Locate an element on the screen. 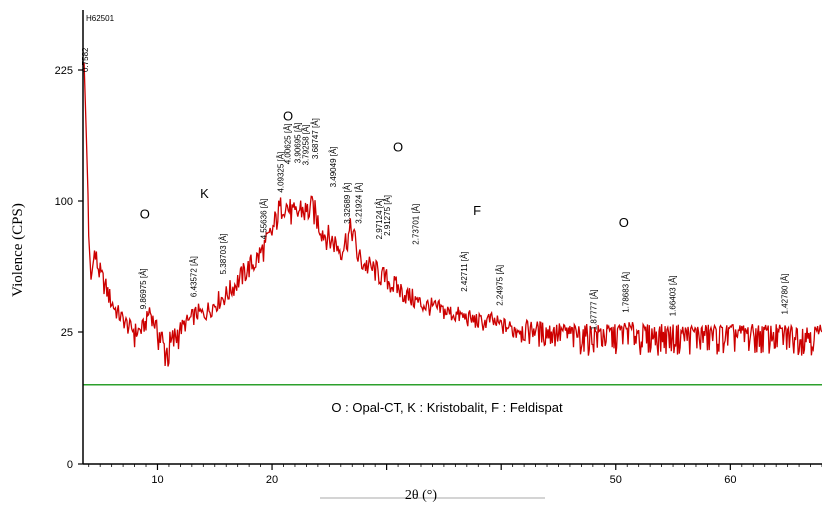  peak-label: 3.79258 [Å] is located at coordinates (306, 144).